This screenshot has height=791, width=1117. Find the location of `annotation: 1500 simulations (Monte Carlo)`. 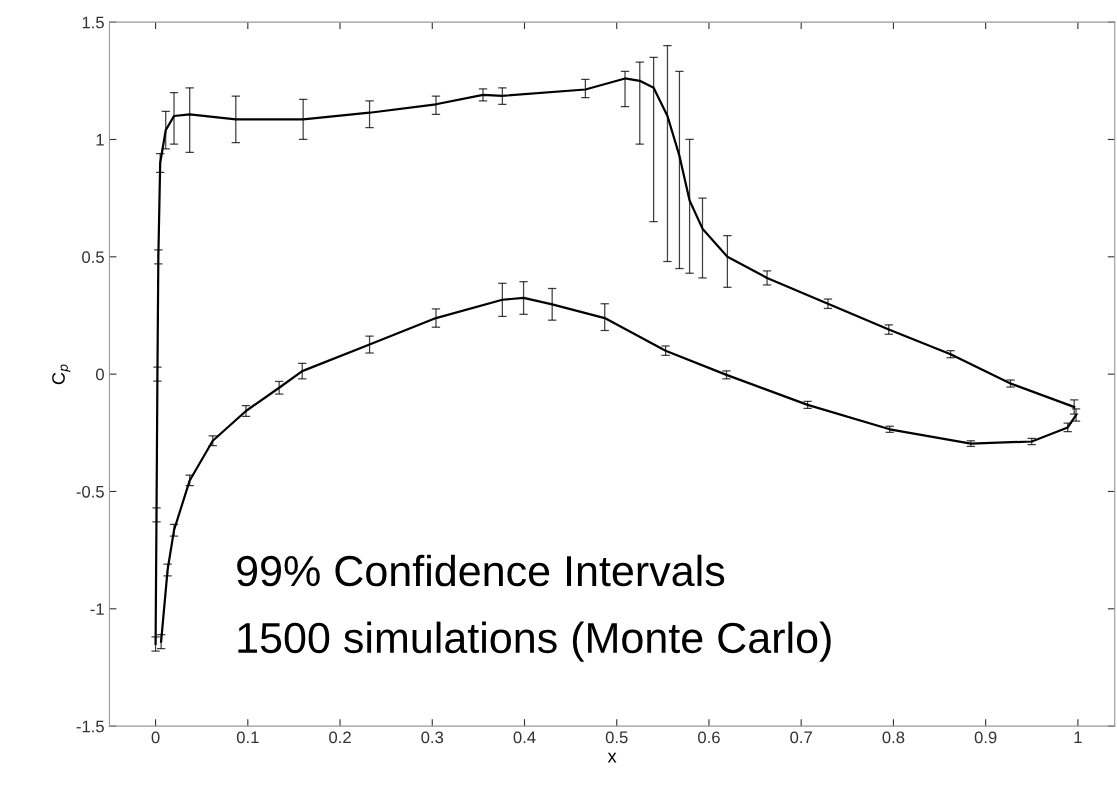

annotation: 1500 simulations (Monte Carlo) is located at coordinates (534, 641).